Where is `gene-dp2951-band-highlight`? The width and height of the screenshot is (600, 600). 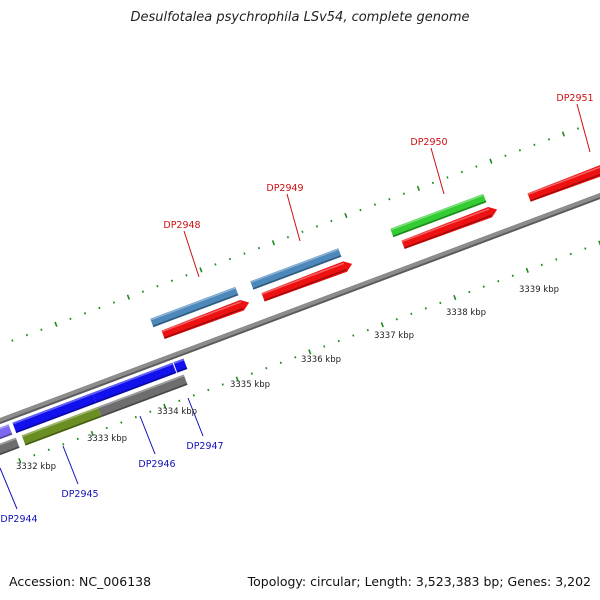
gene-dp2951-band-highlight is located at coordinates (563, 180).